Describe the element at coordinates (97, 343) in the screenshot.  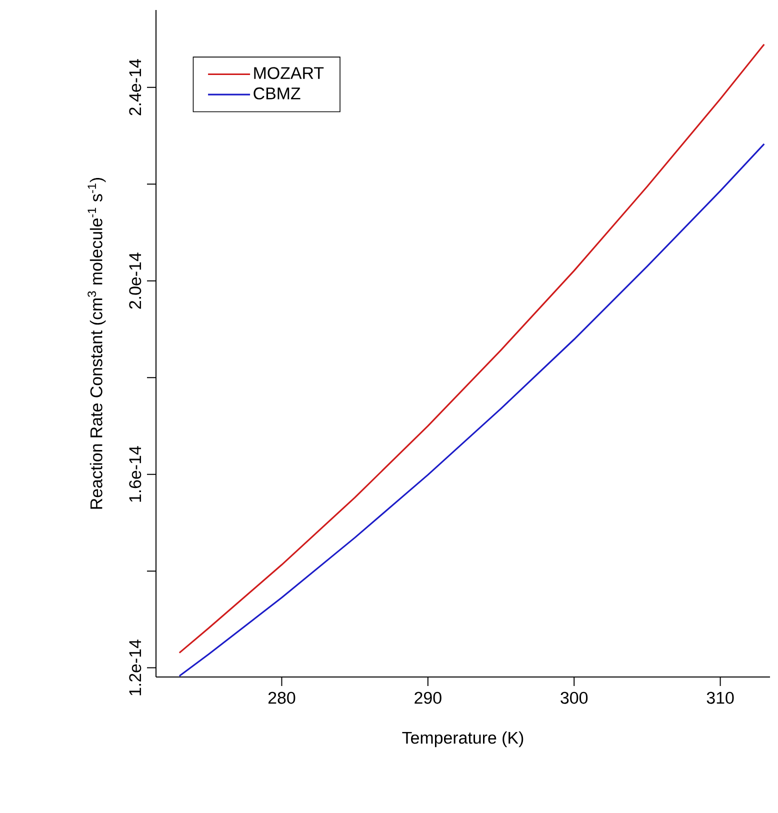
I see `y-axis-title: Reaction Rate Constant (cm$^{3}$ molecule$^{-1}$ s$^{-1}$)` at that location.